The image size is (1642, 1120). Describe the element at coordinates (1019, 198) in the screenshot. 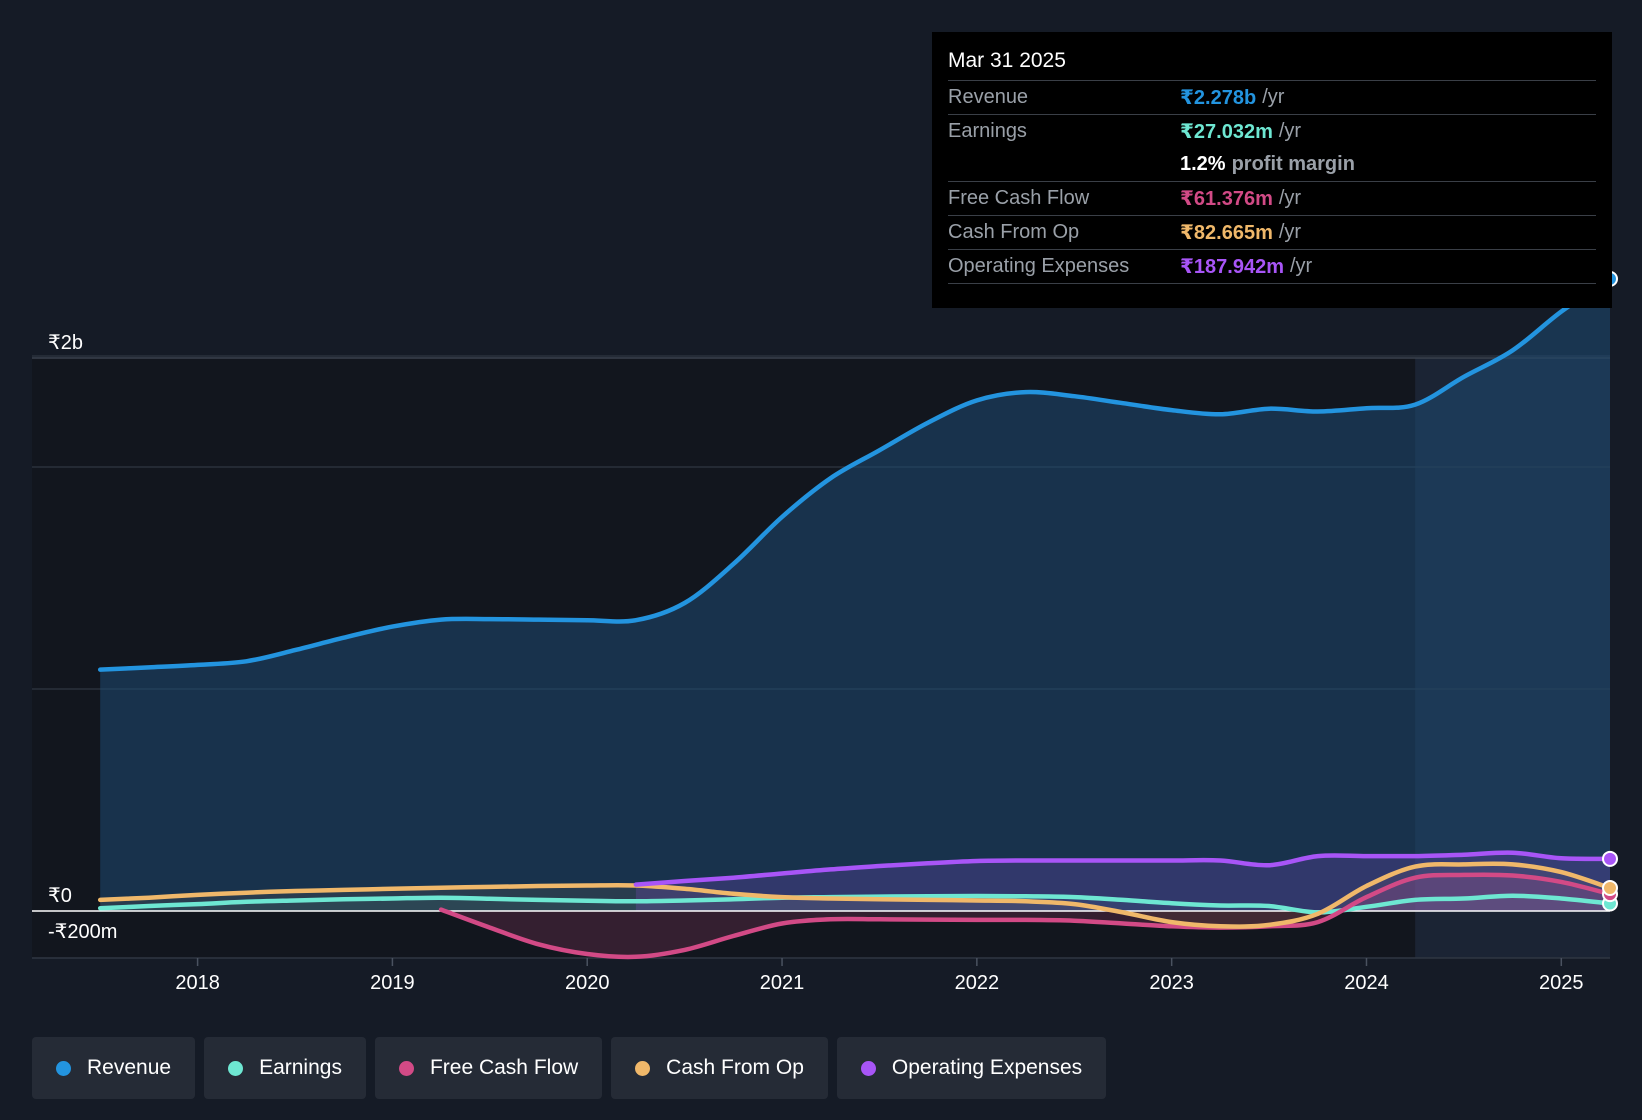

I see `tooltip-label: Free Cash Flow` at that location.